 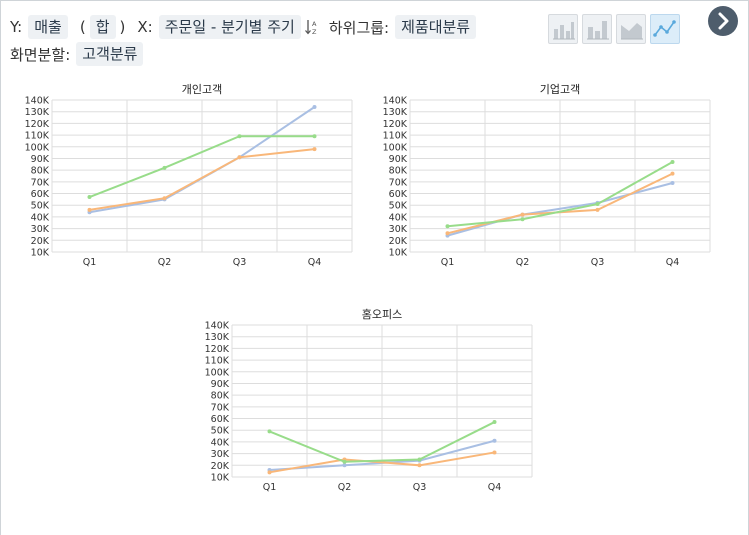 I want to click on split-settings-row: 화면분할: 고객분류, so click(x=80, y=54).